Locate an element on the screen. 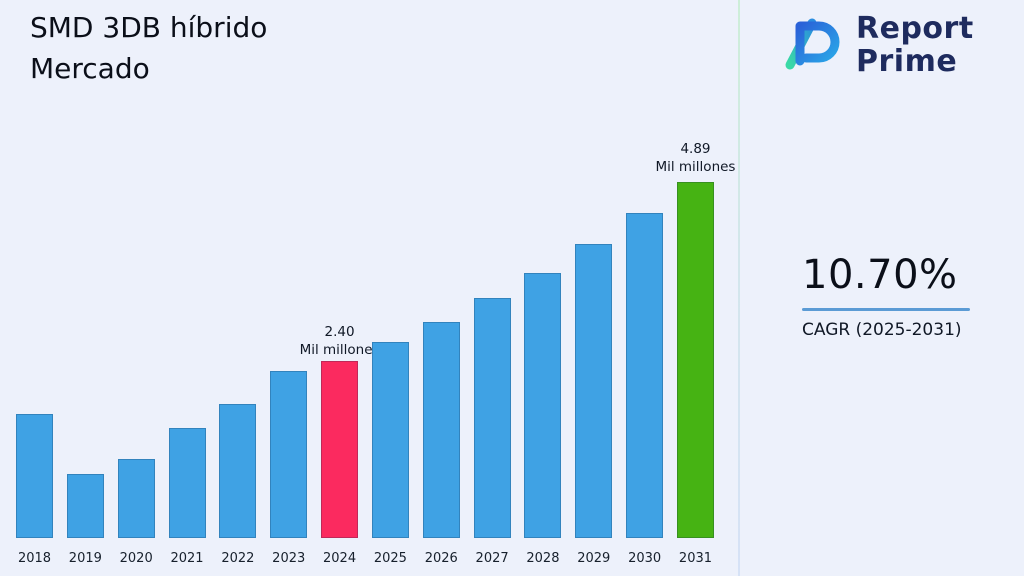  bar-2025 is located at coordinates (390, 440).